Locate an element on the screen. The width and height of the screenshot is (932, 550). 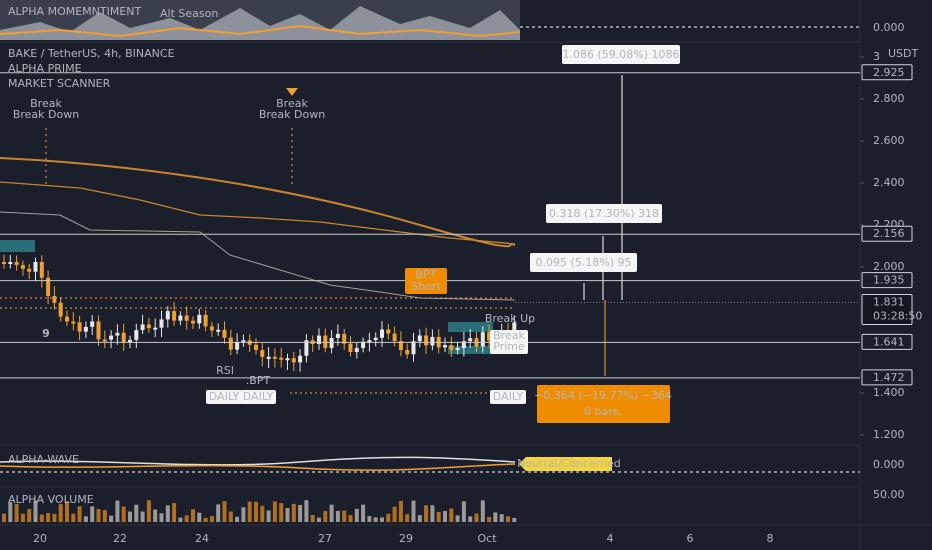
signal-arrow is located at coordinates (292, 92).